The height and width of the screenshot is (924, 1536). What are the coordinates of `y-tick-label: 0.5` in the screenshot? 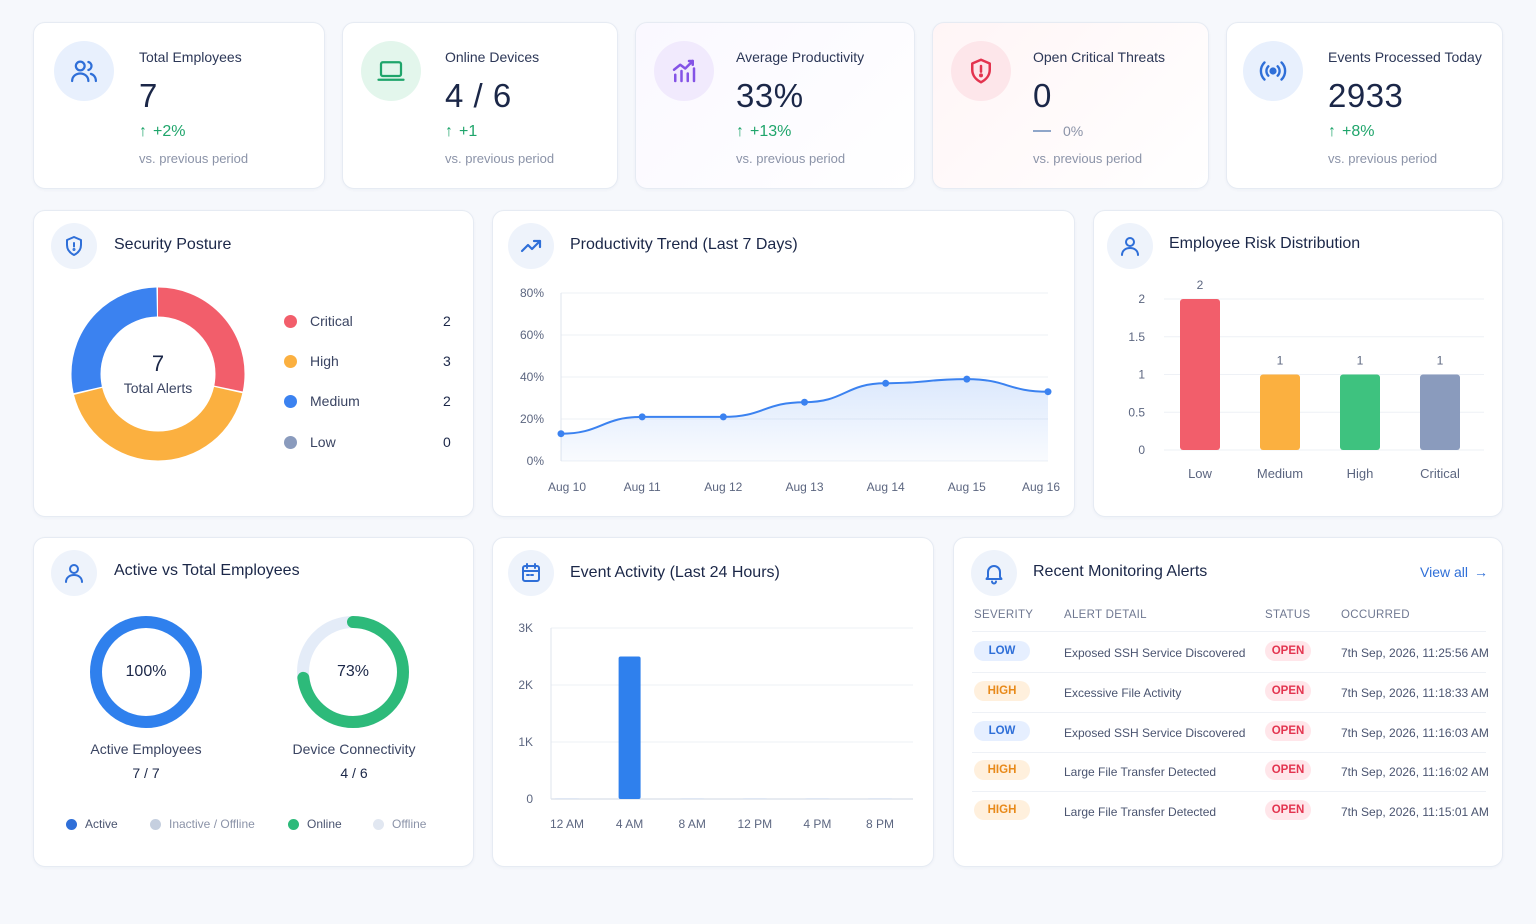 It's located at (1136, 412).